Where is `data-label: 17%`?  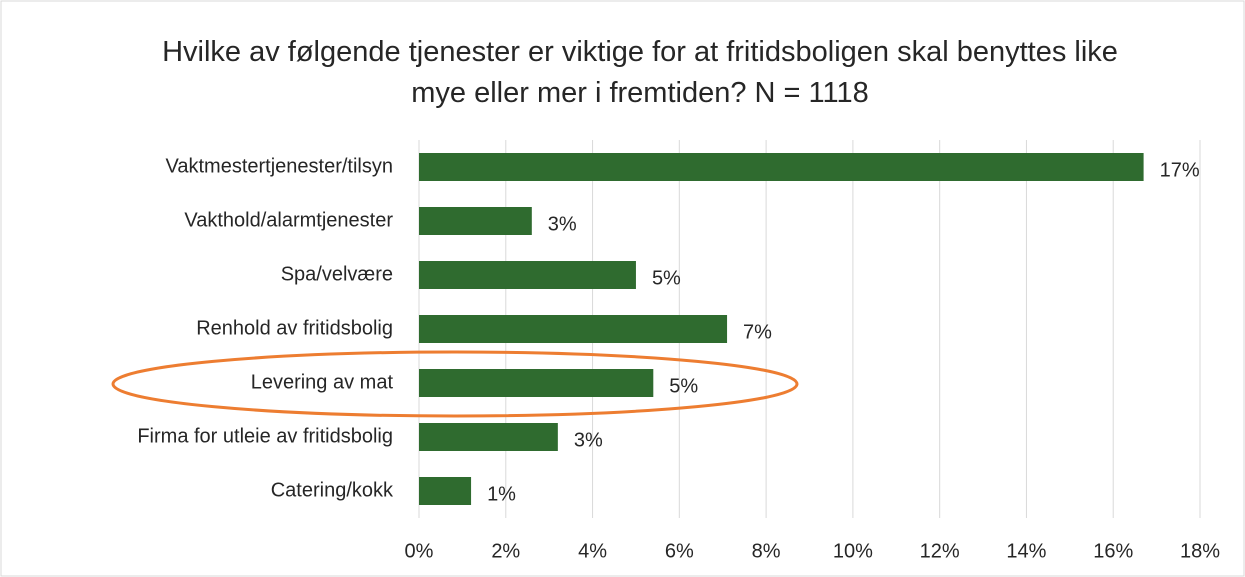 data-label: 17% is located at coordinates (1180, 170).